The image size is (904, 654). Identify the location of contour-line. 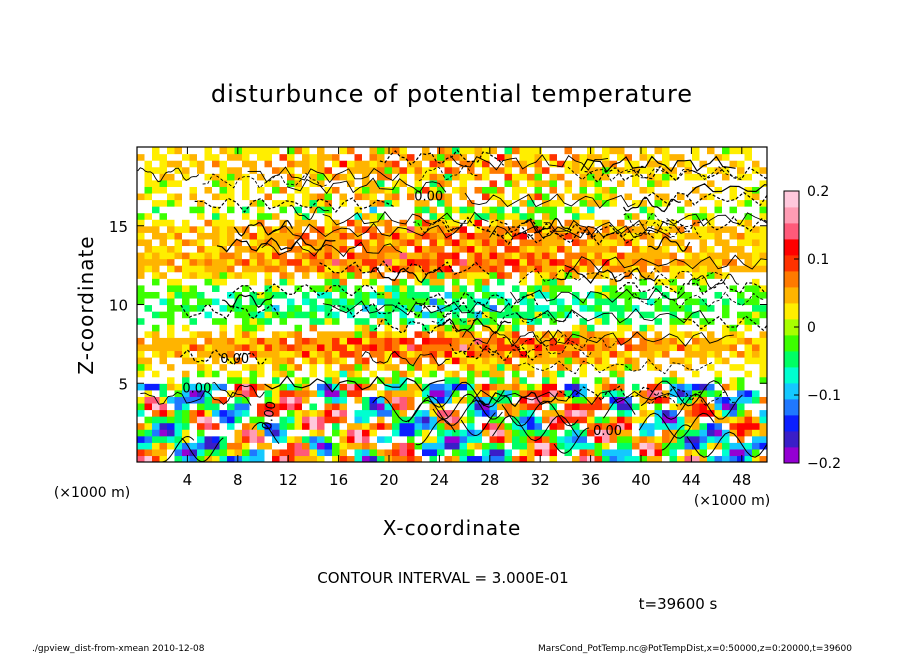
(647, 221).